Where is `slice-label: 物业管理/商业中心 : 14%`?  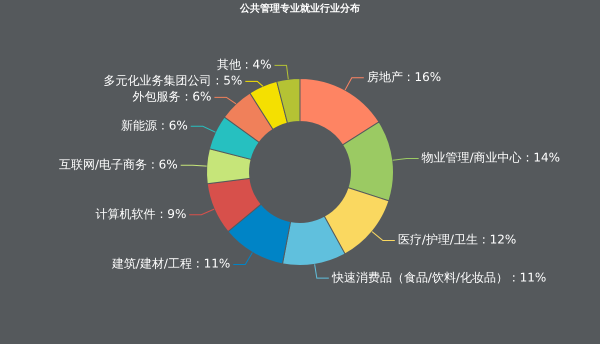
slice-label: 物业管理/商业中心 : 14% is located at coordinates (491, 157).